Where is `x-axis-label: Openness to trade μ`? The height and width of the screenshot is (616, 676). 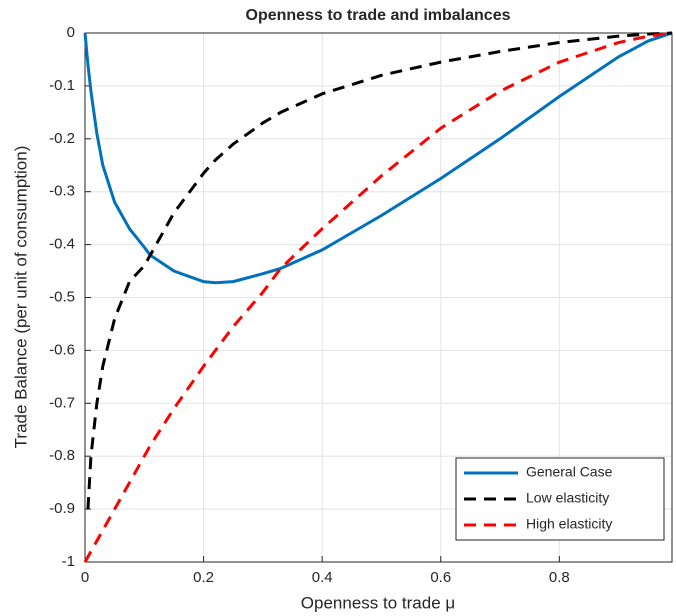
x-axis-label: Openness to trade μ is located at coordinates (378, 602).